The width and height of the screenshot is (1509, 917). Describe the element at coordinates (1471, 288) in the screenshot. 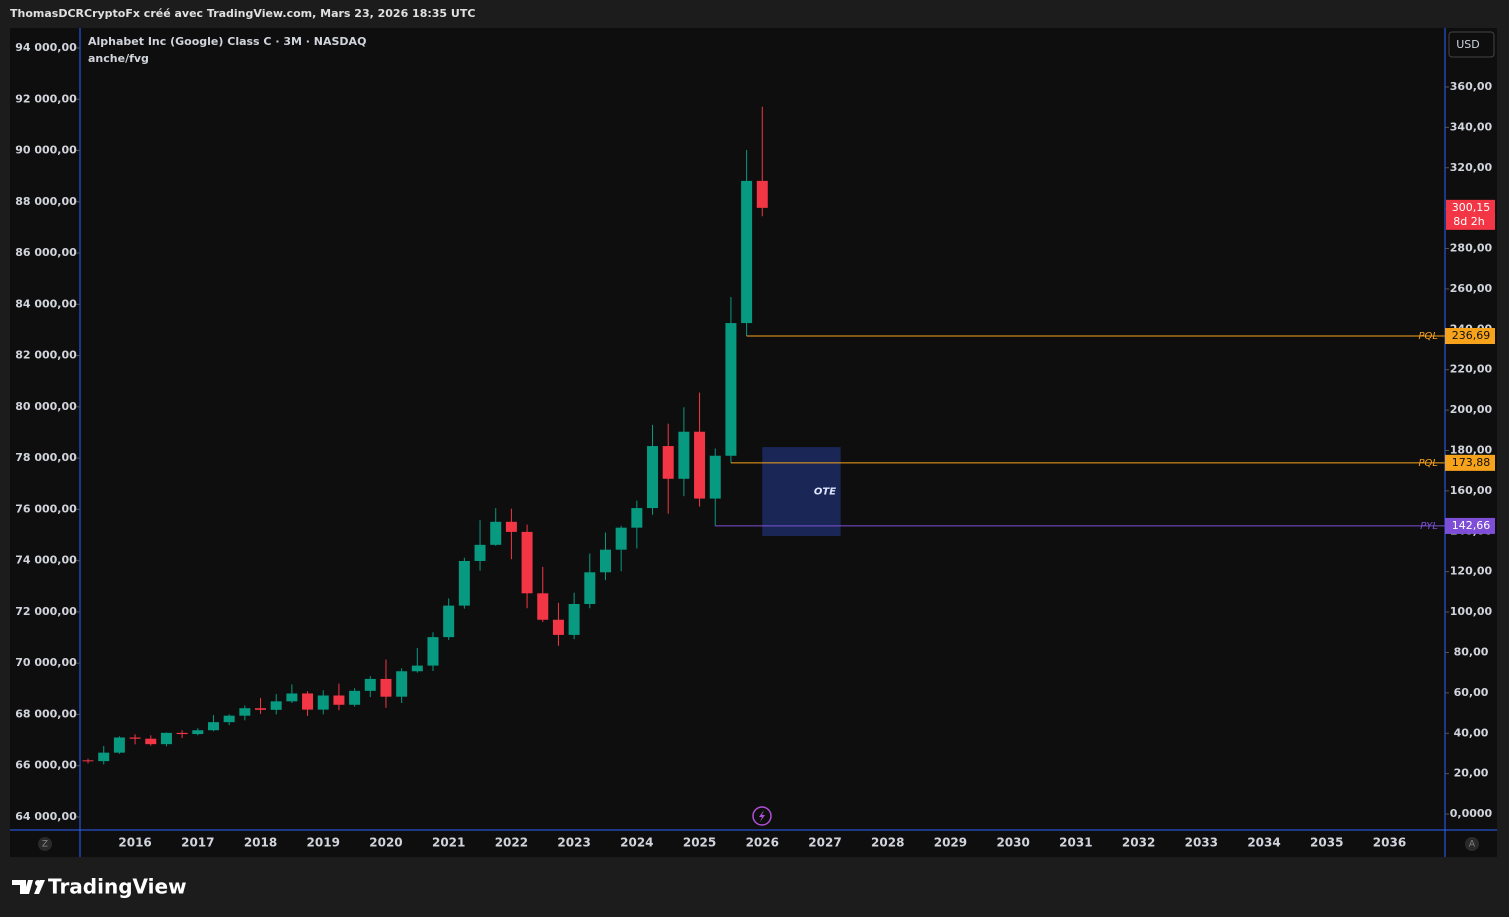

I see `y-tick-label: 260,00` at that location.